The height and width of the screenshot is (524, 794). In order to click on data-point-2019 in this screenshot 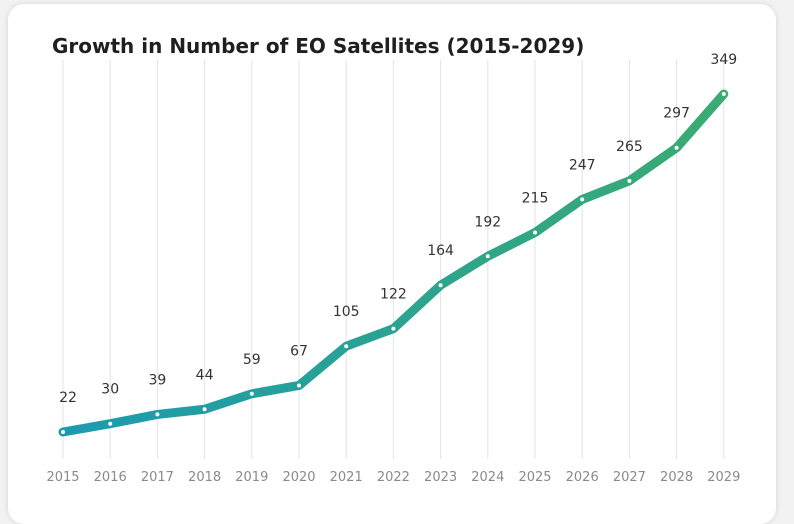, I will do `click(251, 393)`.